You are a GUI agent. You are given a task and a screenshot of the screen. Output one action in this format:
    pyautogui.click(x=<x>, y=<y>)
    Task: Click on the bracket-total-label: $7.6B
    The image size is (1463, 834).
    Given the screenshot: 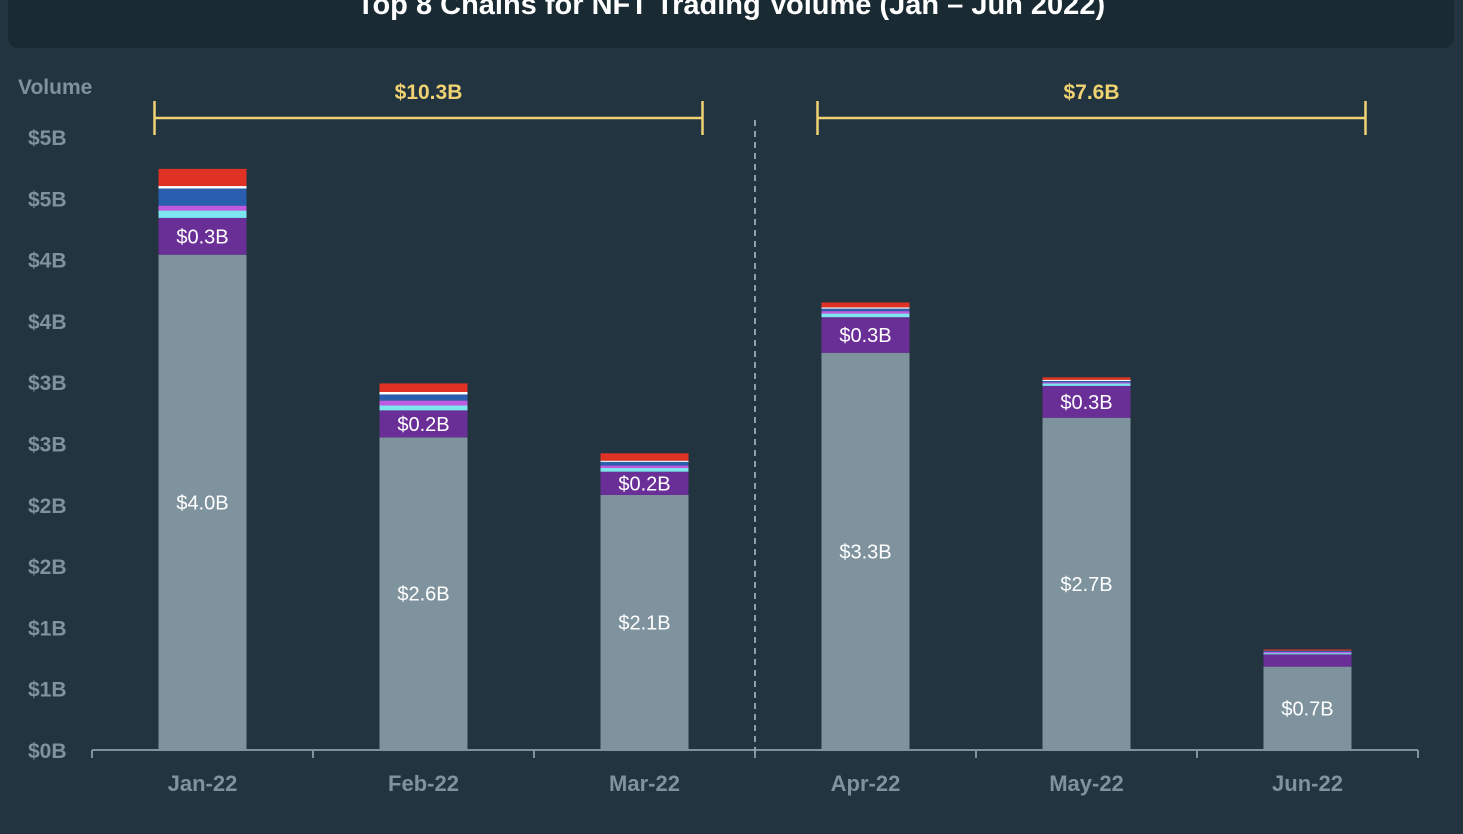 What is the action you would take?
    pyautogui.click(x=1091, y=92)
    